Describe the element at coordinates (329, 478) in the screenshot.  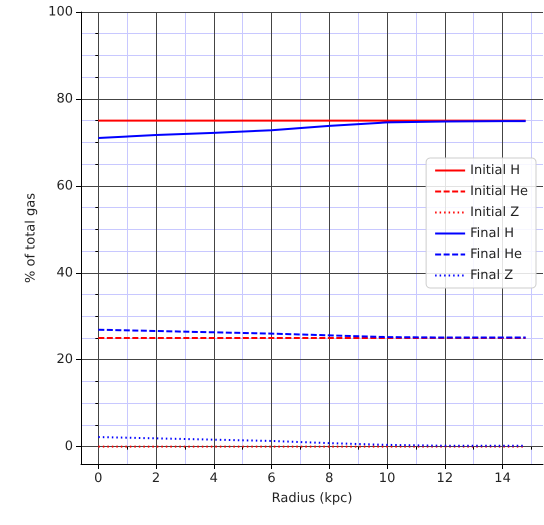
I see `x-tick-label: 8` at that location.